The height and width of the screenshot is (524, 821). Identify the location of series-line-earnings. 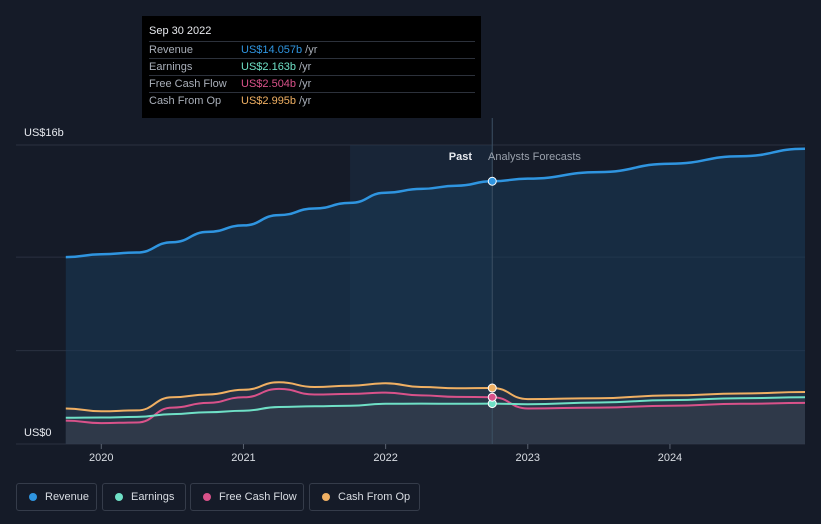
(435, 407).